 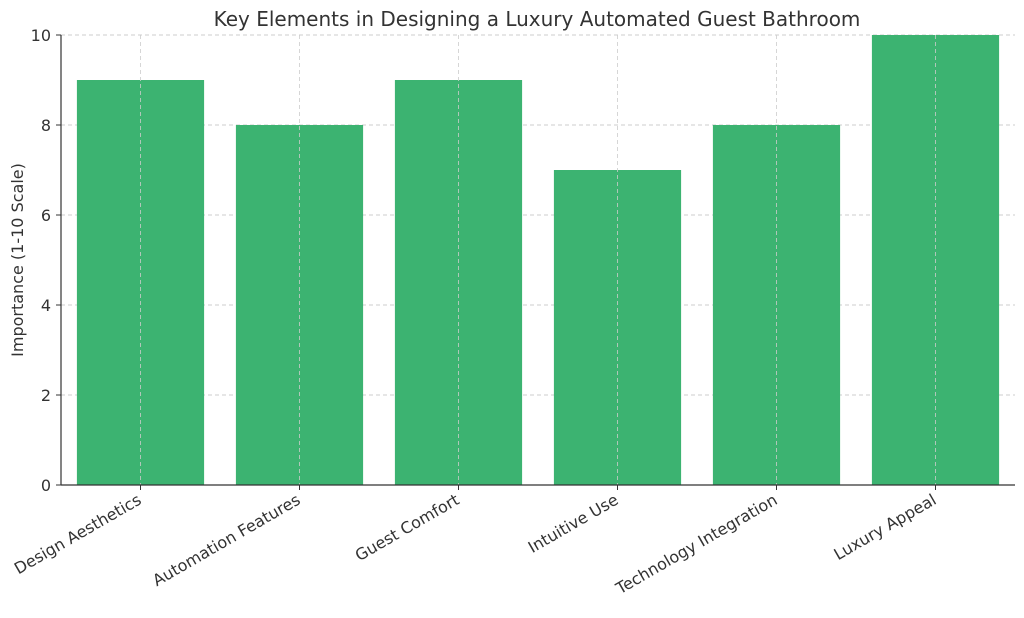 What do you see at coordinates (696, 544) in the screenshot?
I see `x-tick-label: Technology Integration` at bounding box center [696, 544].